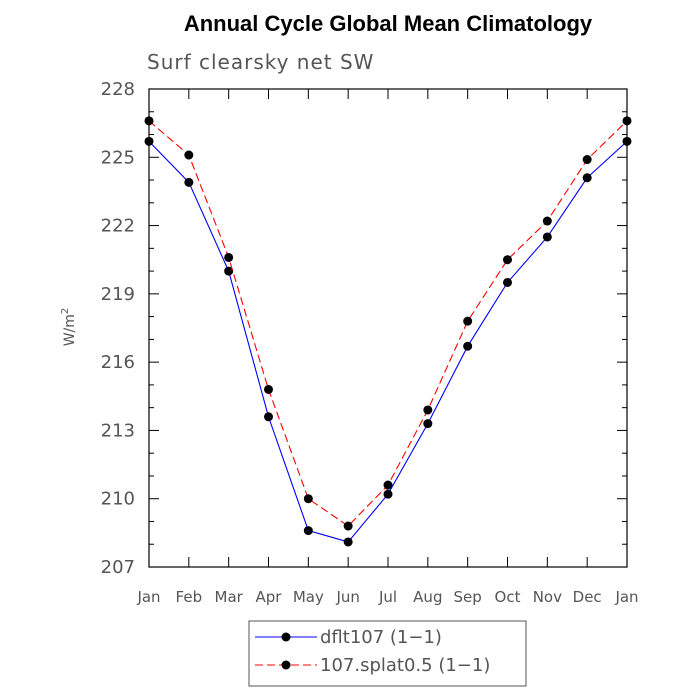 The image size is (700, 700). What do you see at coordinates (547, 597) in the screenshot?
I see `x-tick-label: Nov` at bounding box center [547, 597].